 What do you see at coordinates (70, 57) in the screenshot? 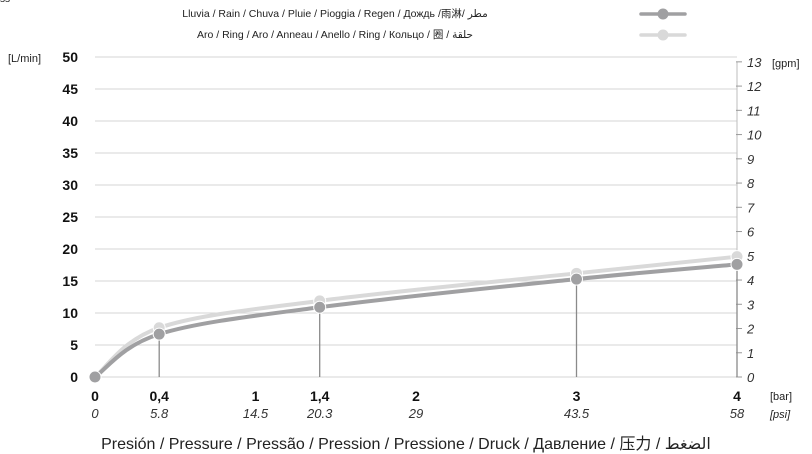
I see `y-left-tick-label: 50` at bounding box center [70, 57].